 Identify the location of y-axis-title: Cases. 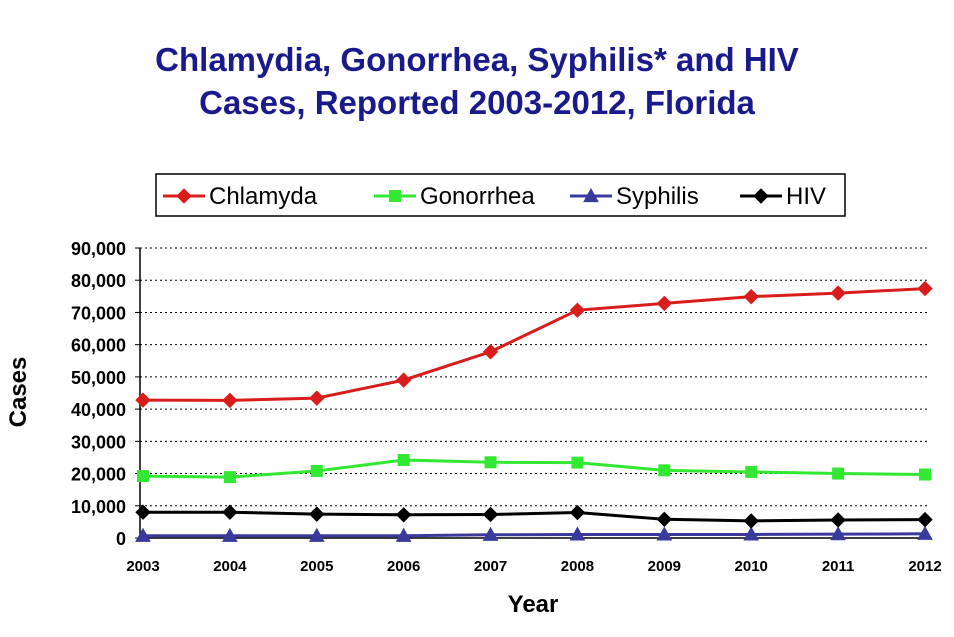
(18, 392).